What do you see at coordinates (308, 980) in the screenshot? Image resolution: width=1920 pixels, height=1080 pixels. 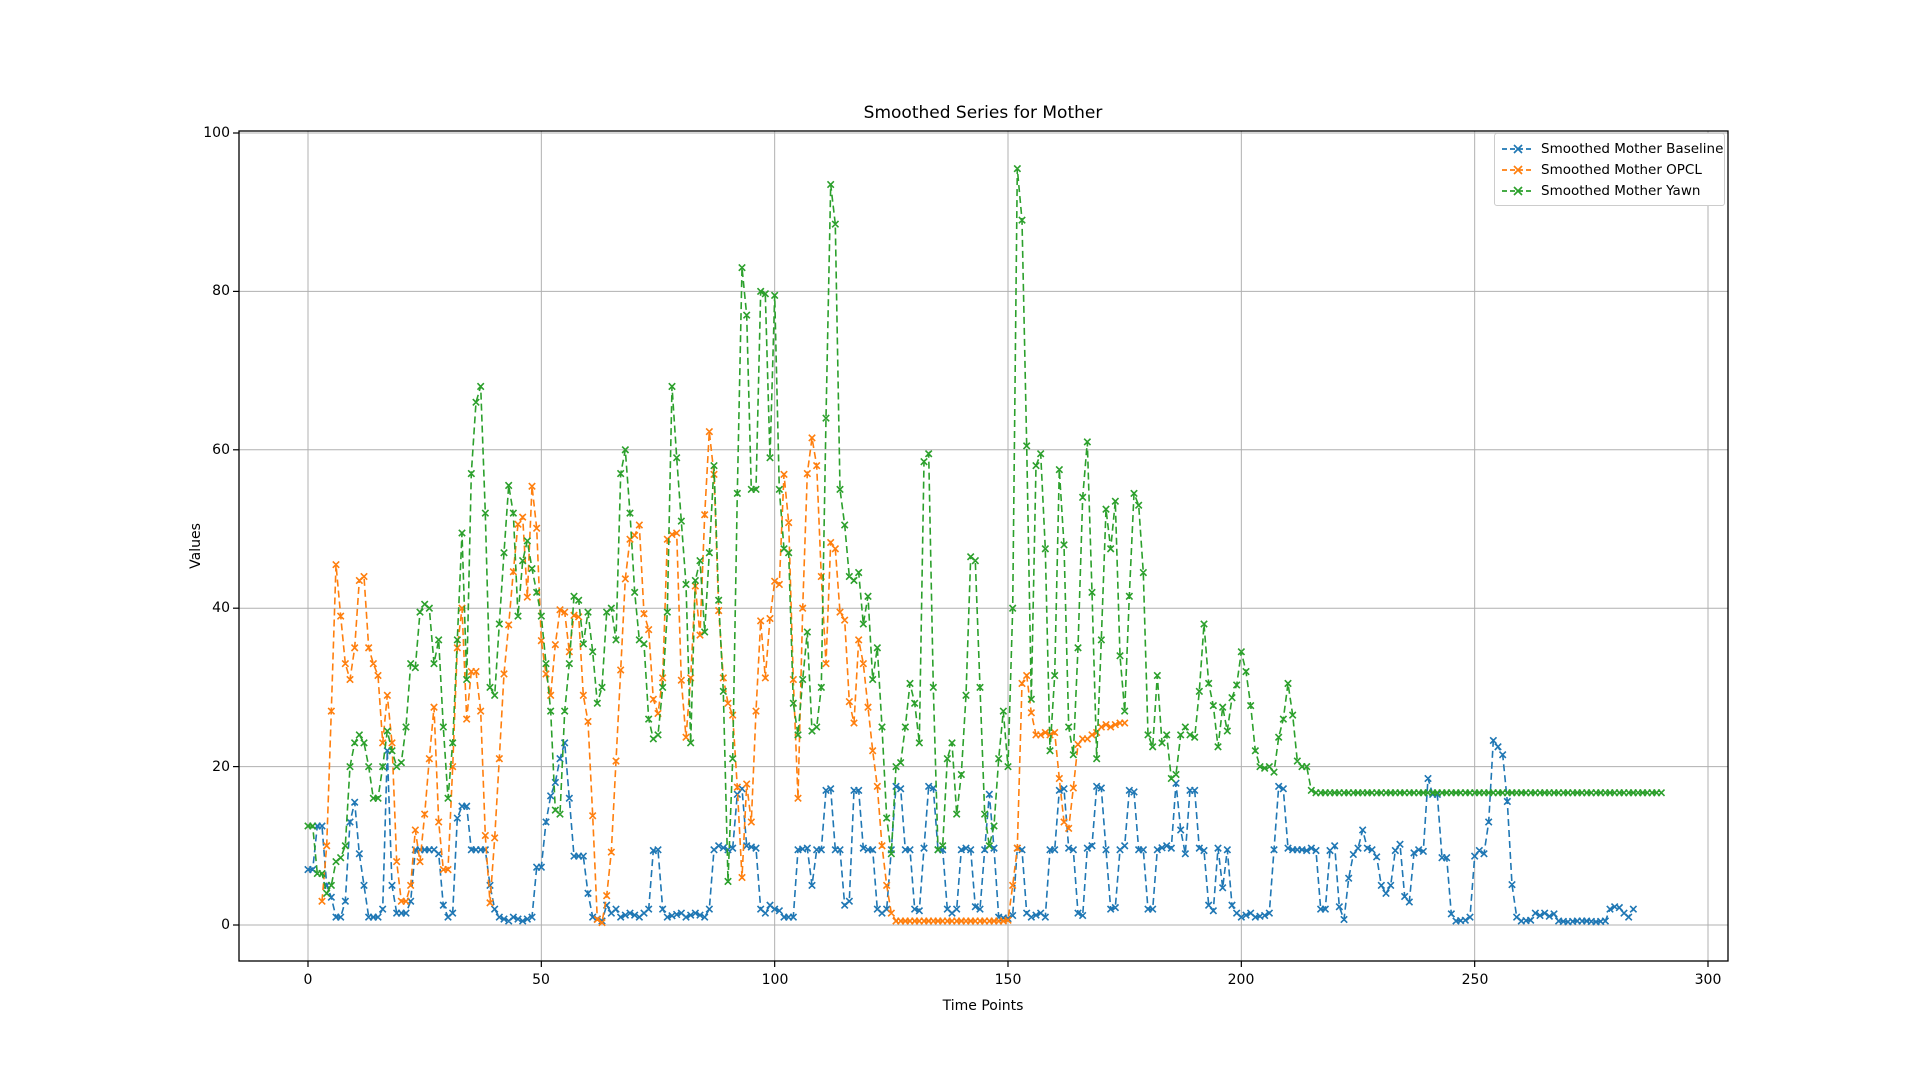 I see `x-tick-0: 0` at bounding box center [308, 980].